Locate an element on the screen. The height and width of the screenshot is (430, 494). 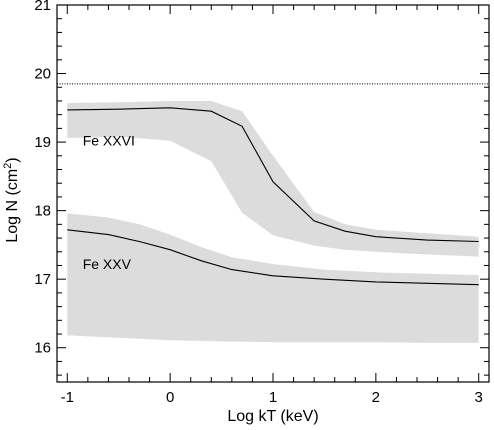
y-tick-label: 21 is located at coordinates (42, 7).